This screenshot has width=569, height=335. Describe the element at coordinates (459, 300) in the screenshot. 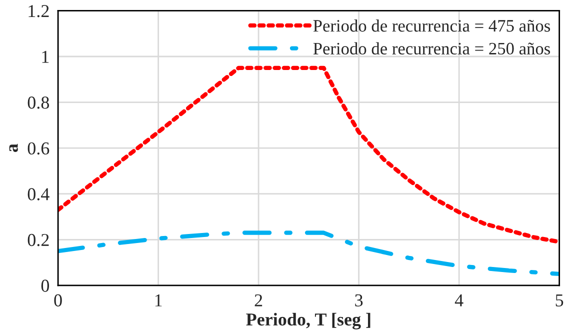

I see `x-tick-label: 4` at that location.